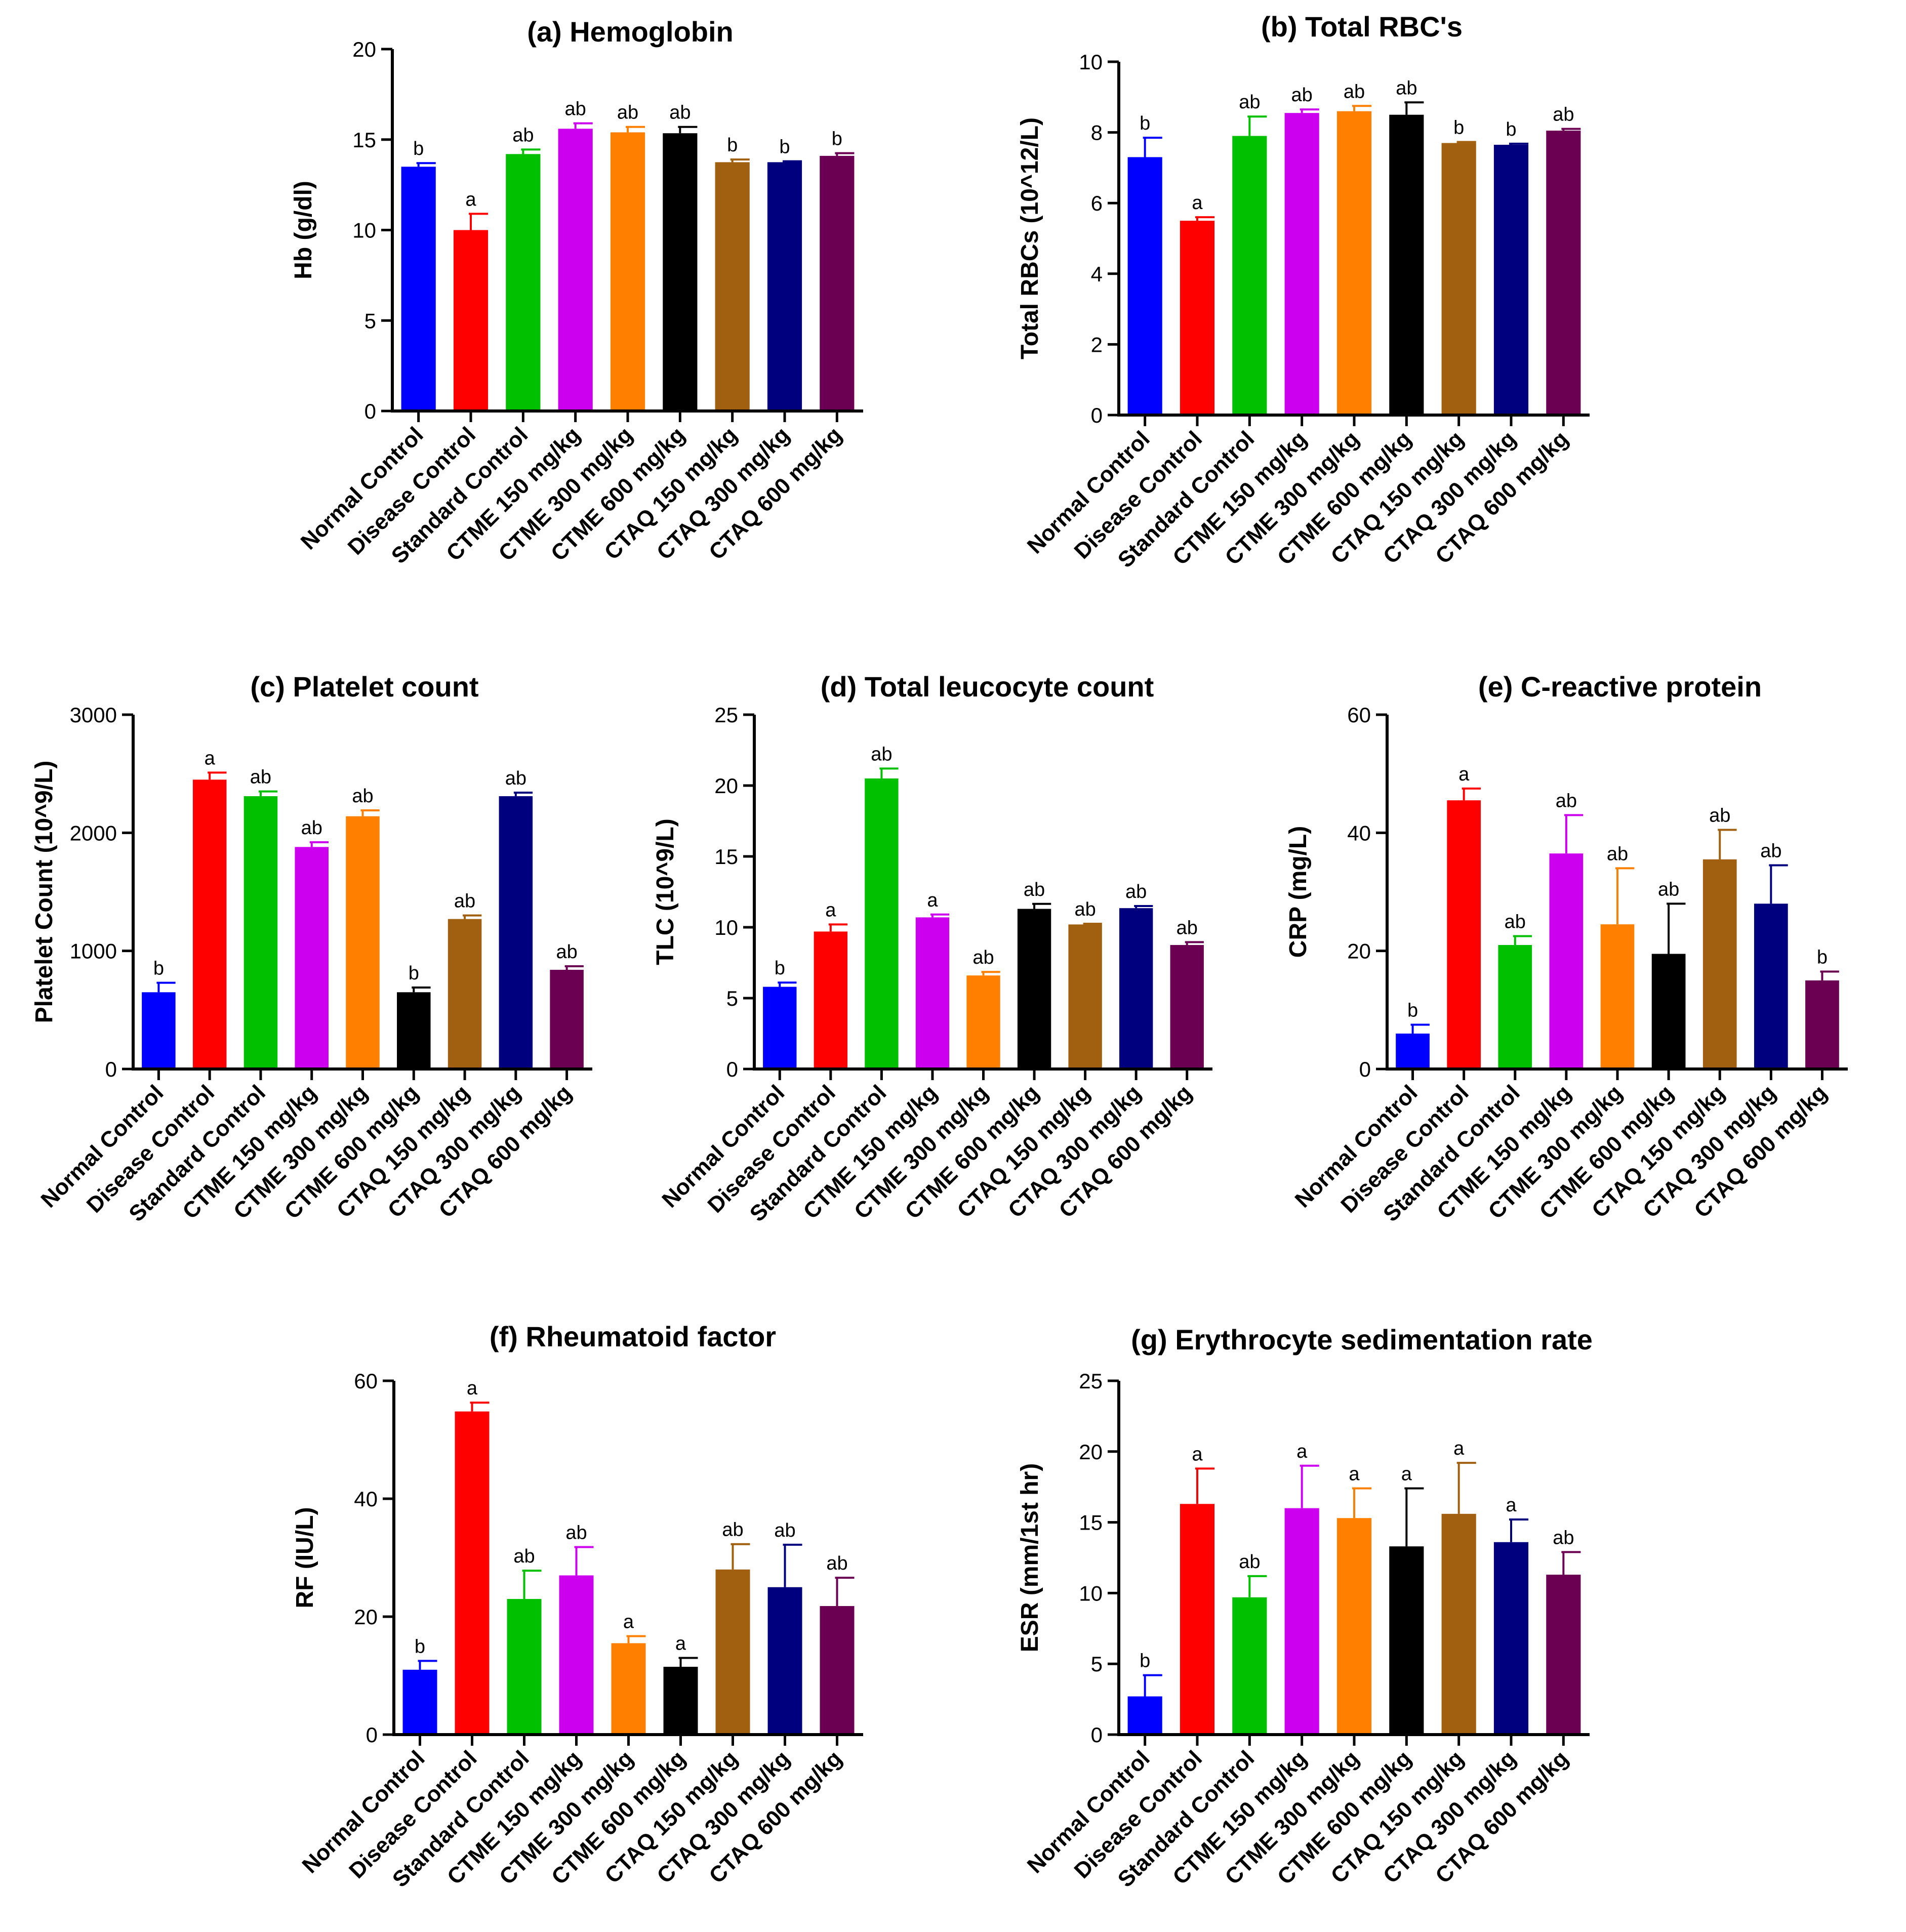 Image resolution: width=1906 pixels, height=1932 pixels. I want to click on y-tick-label: 10, so click(726, 927).